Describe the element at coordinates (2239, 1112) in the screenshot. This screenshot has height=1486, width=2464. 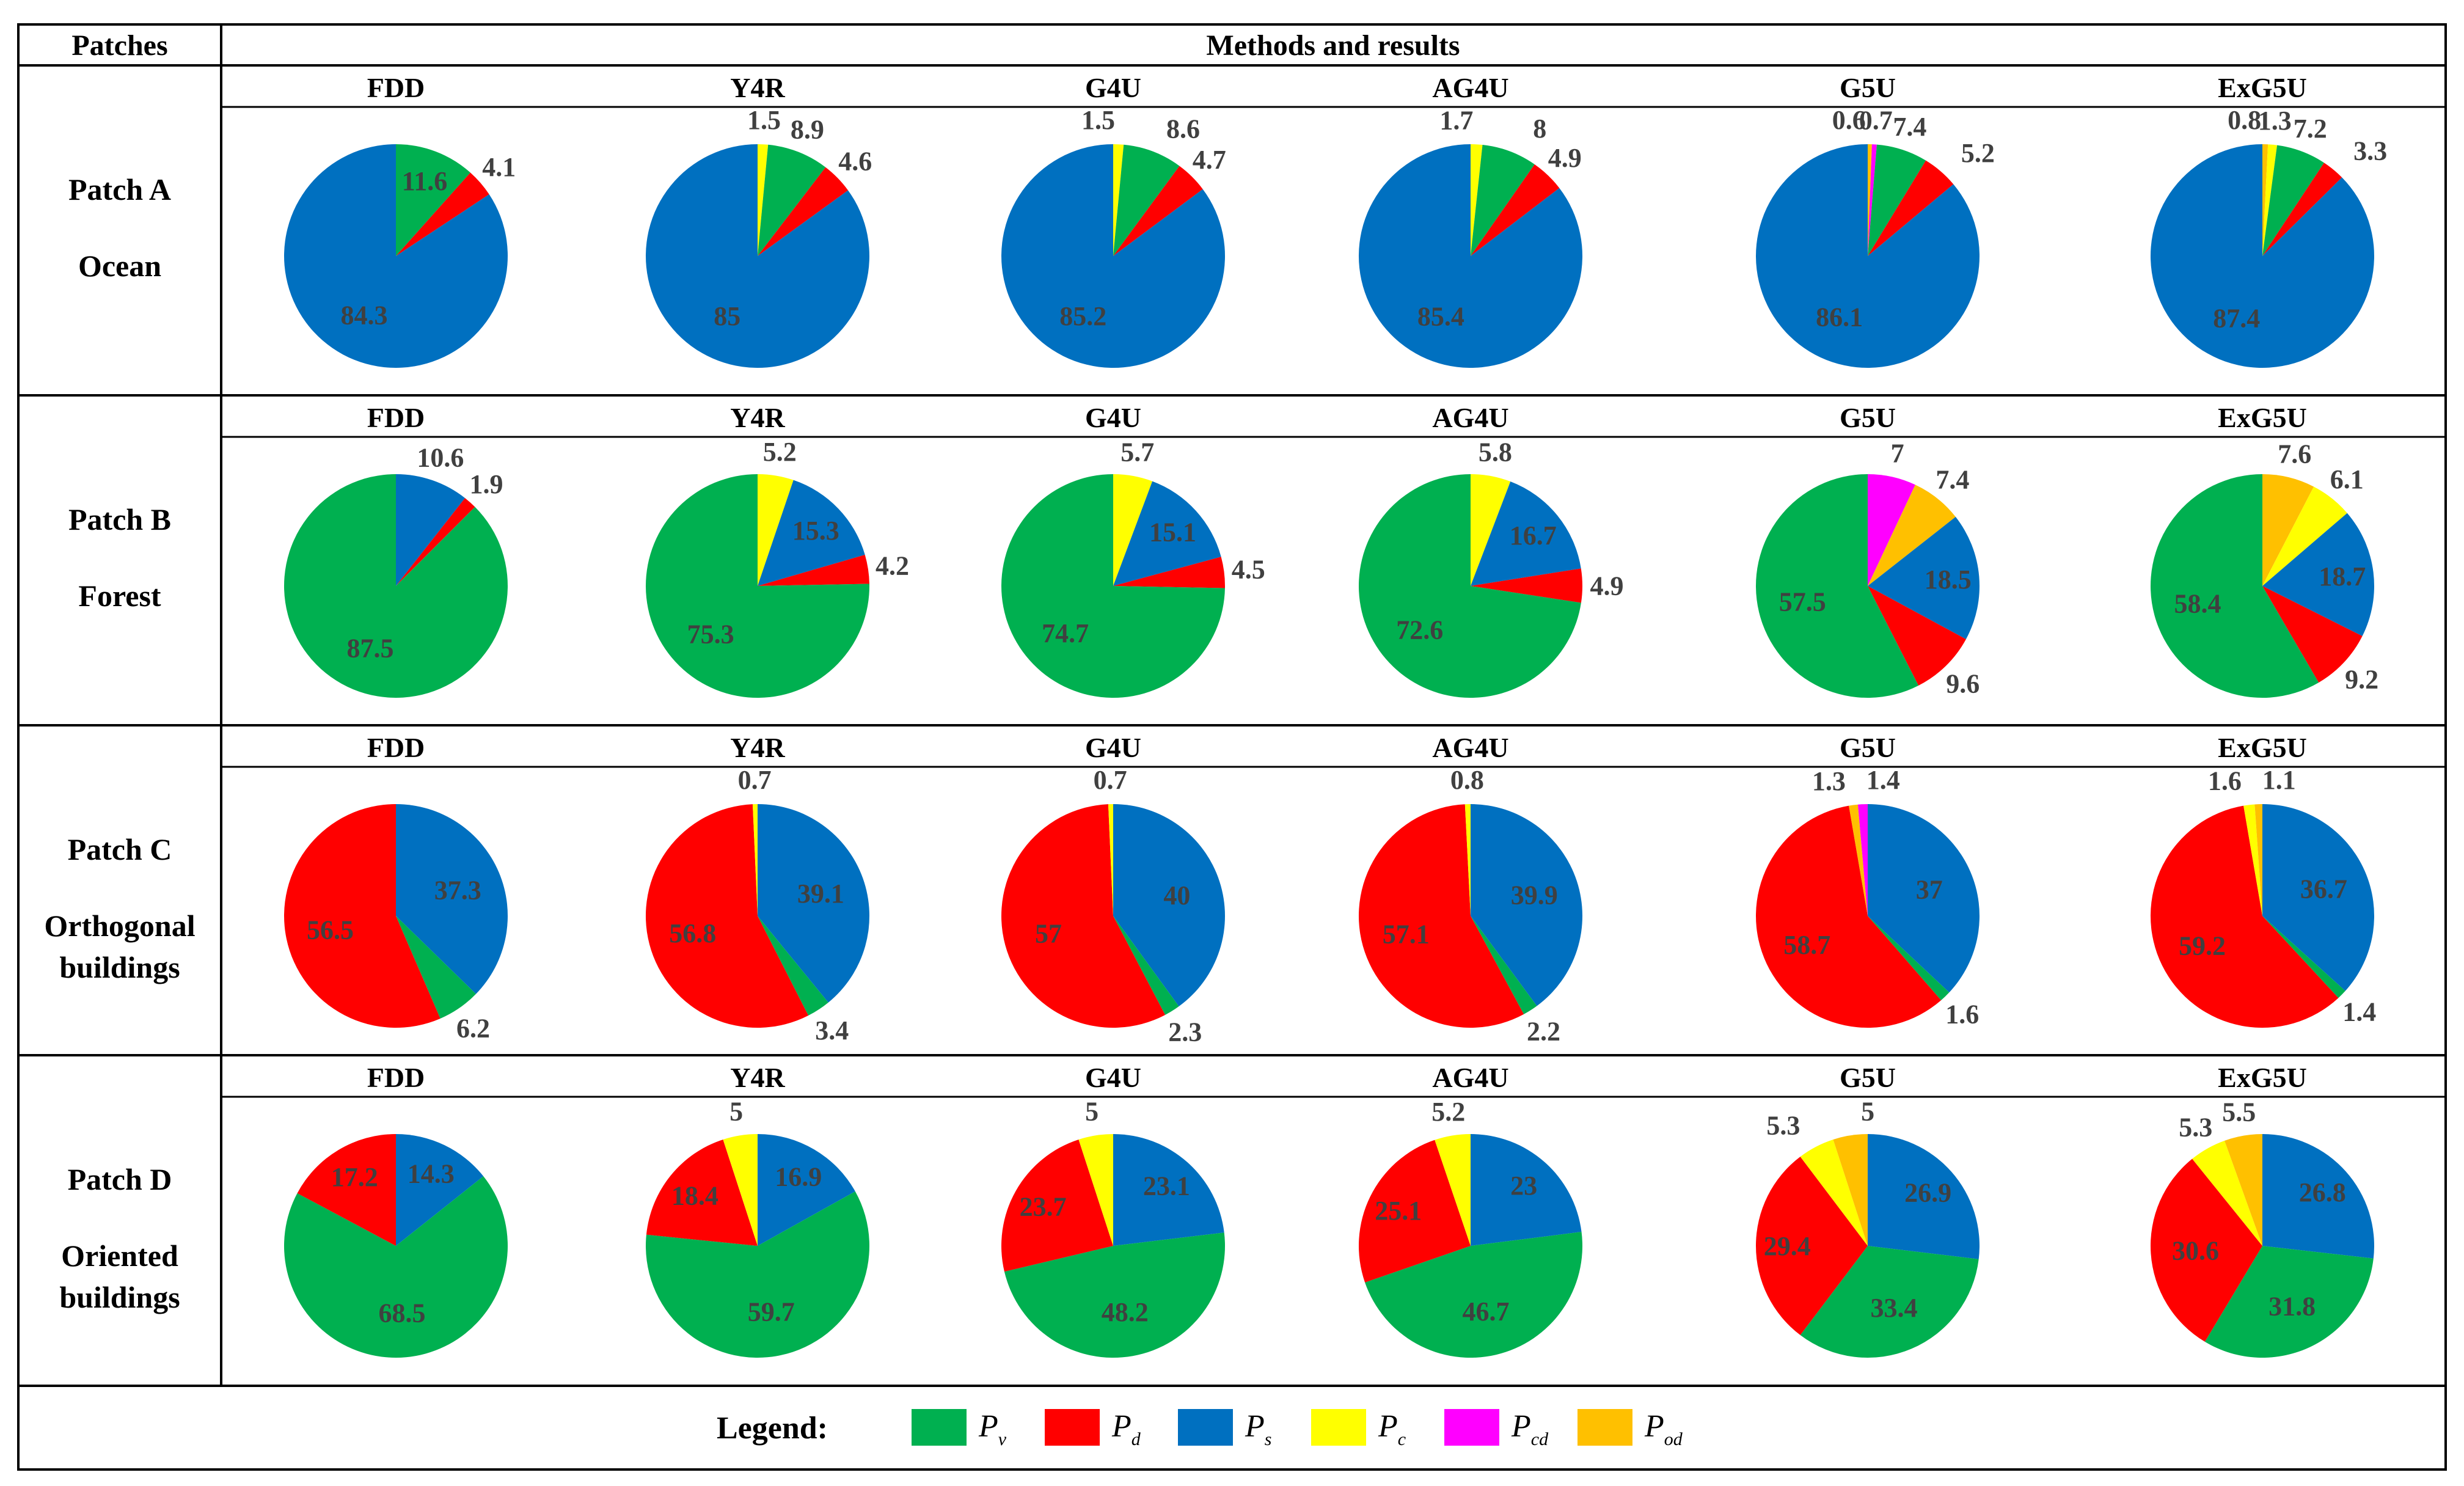
I see `data-label: 5.5` at that location.